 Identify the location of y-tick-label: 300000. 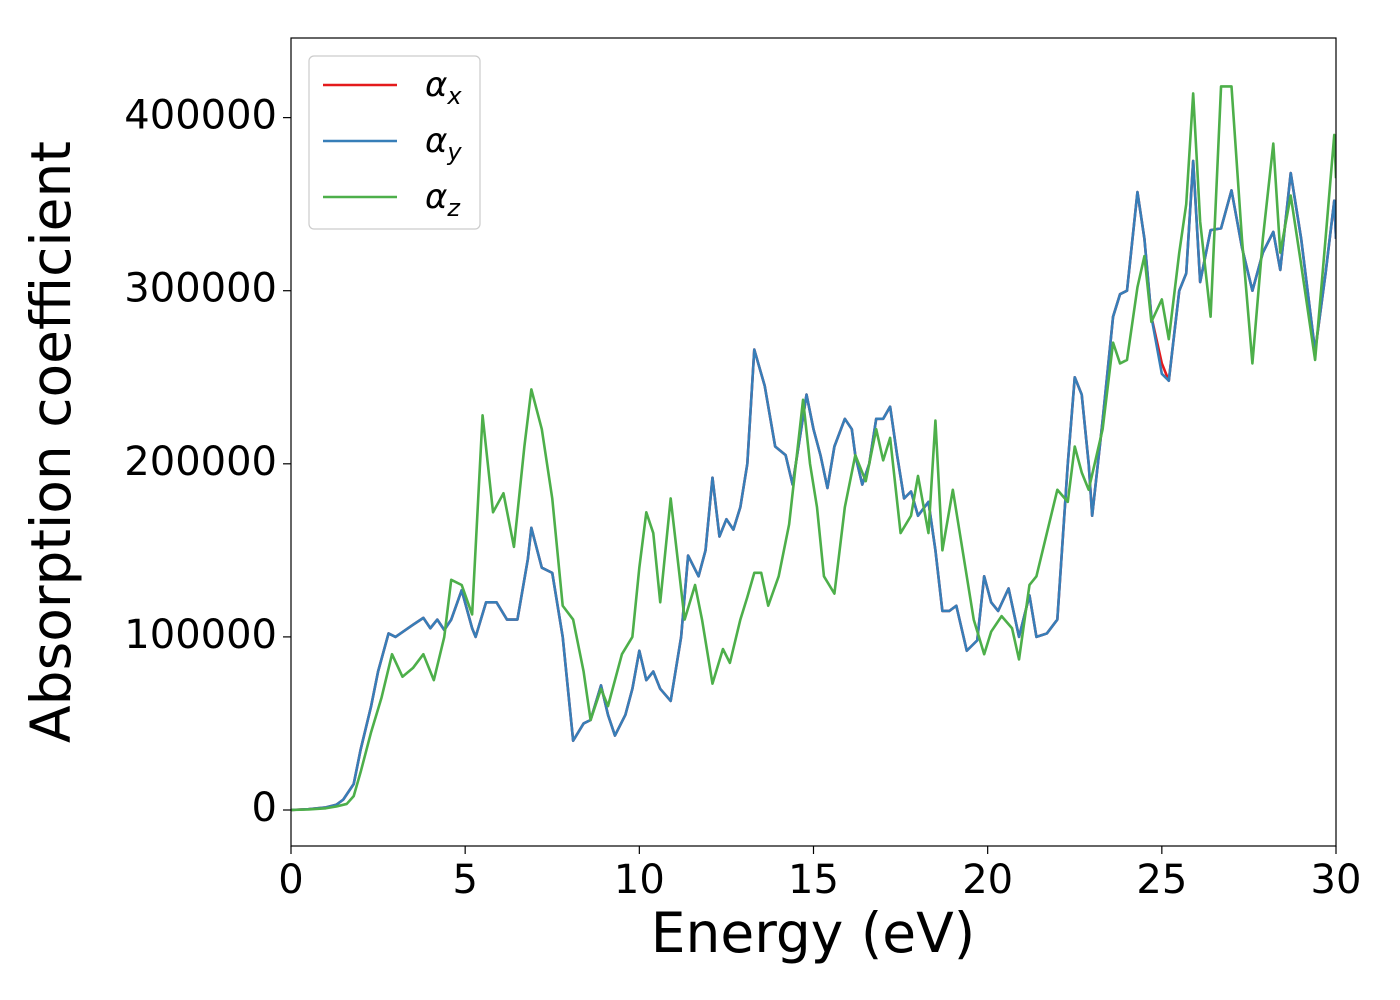
(200, 289).